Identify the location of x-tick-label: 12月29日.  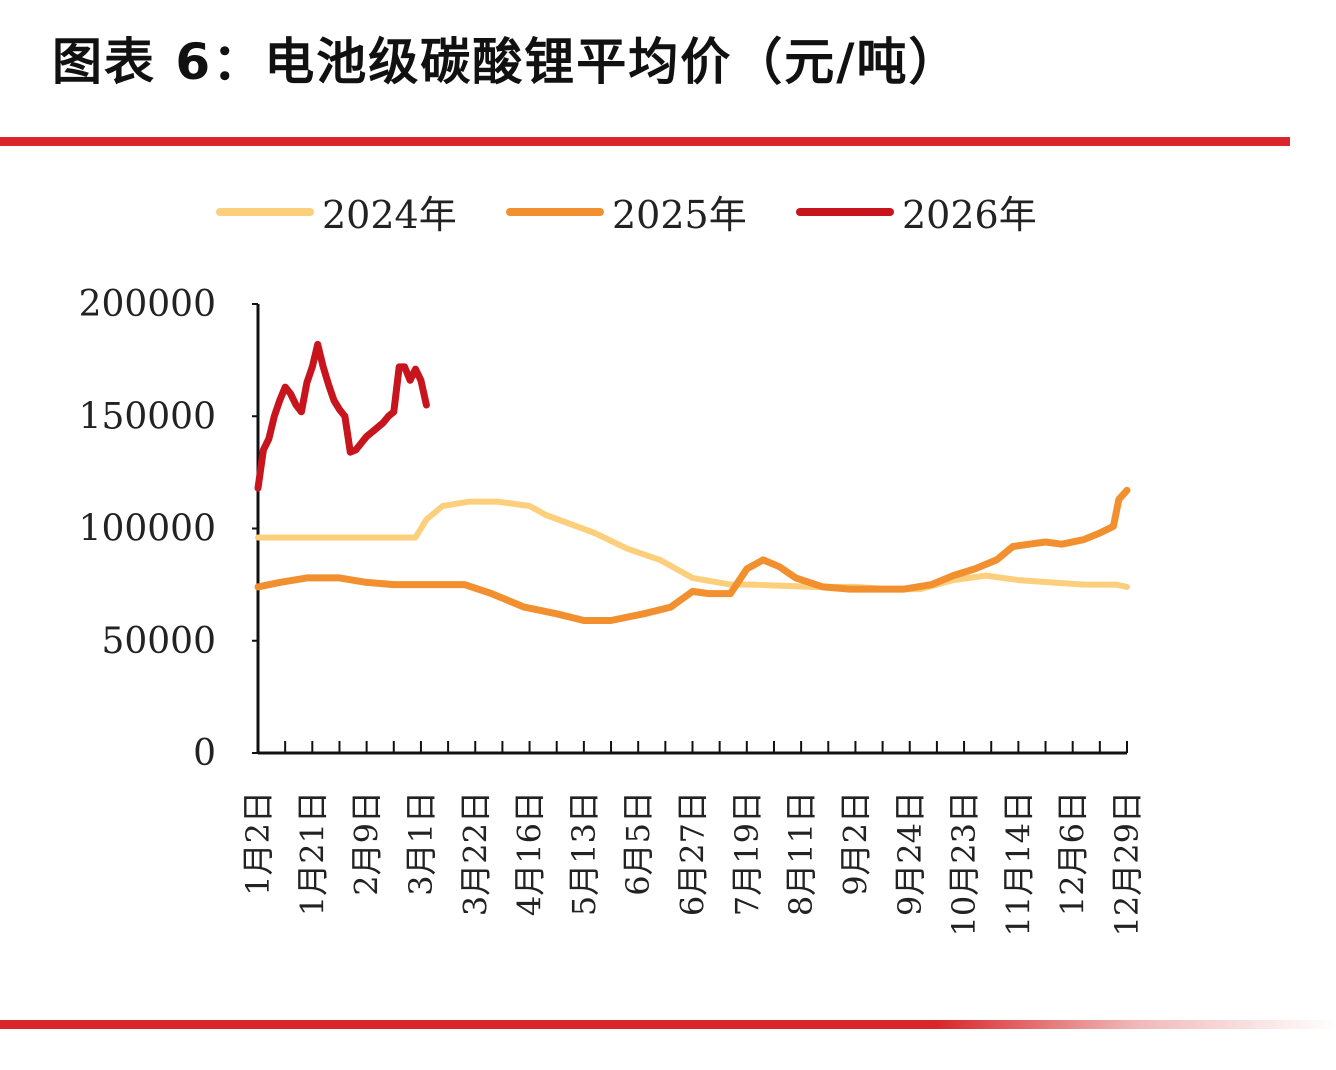
(1127, 863).